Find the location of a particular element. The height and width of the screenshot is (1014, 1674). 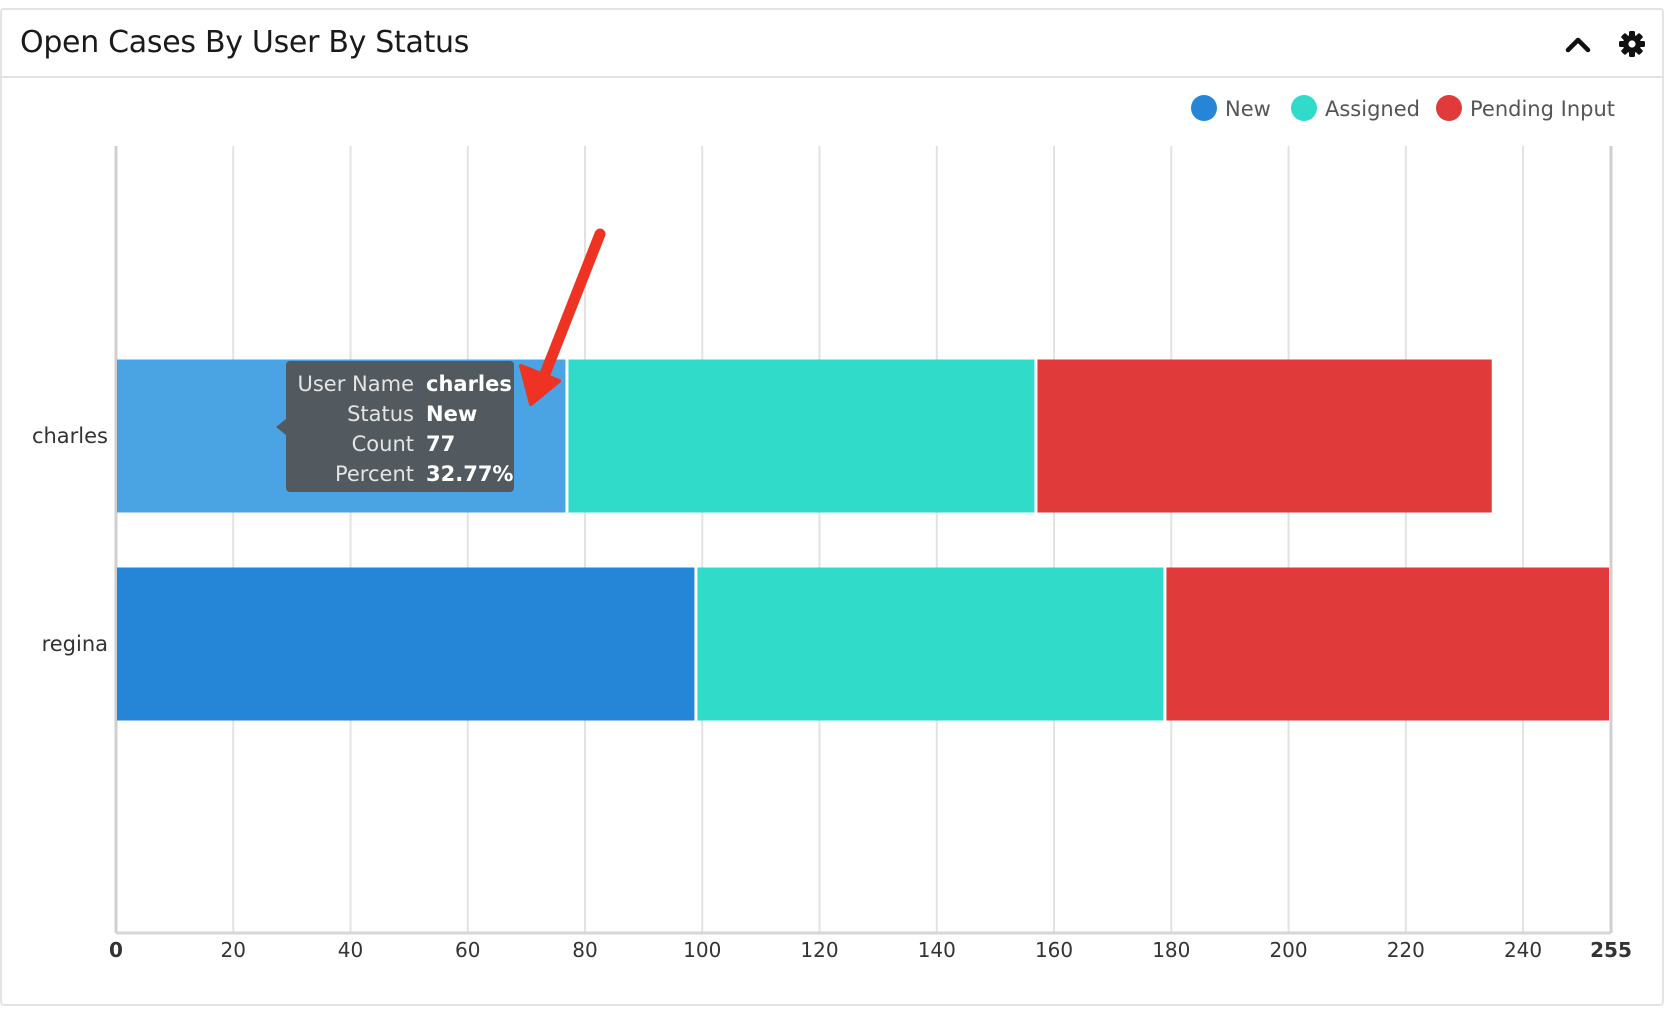

bar-regina-new is located at coordinates (406, 644).